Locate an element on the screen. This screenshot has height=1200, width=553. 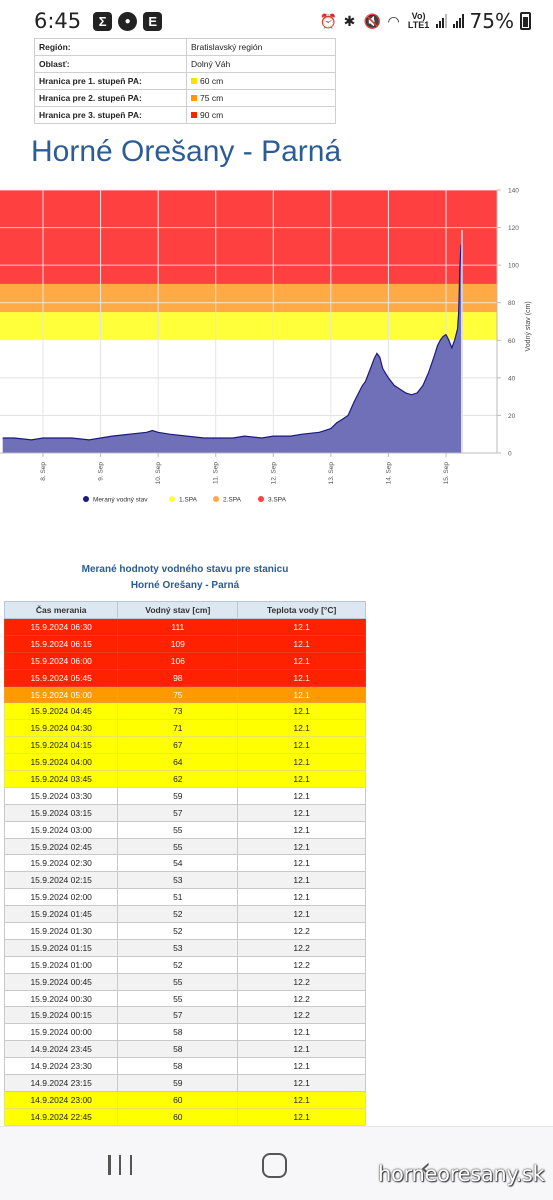
cell-time: 15.9.2024 01:15 is located at coordinates (61, 947).